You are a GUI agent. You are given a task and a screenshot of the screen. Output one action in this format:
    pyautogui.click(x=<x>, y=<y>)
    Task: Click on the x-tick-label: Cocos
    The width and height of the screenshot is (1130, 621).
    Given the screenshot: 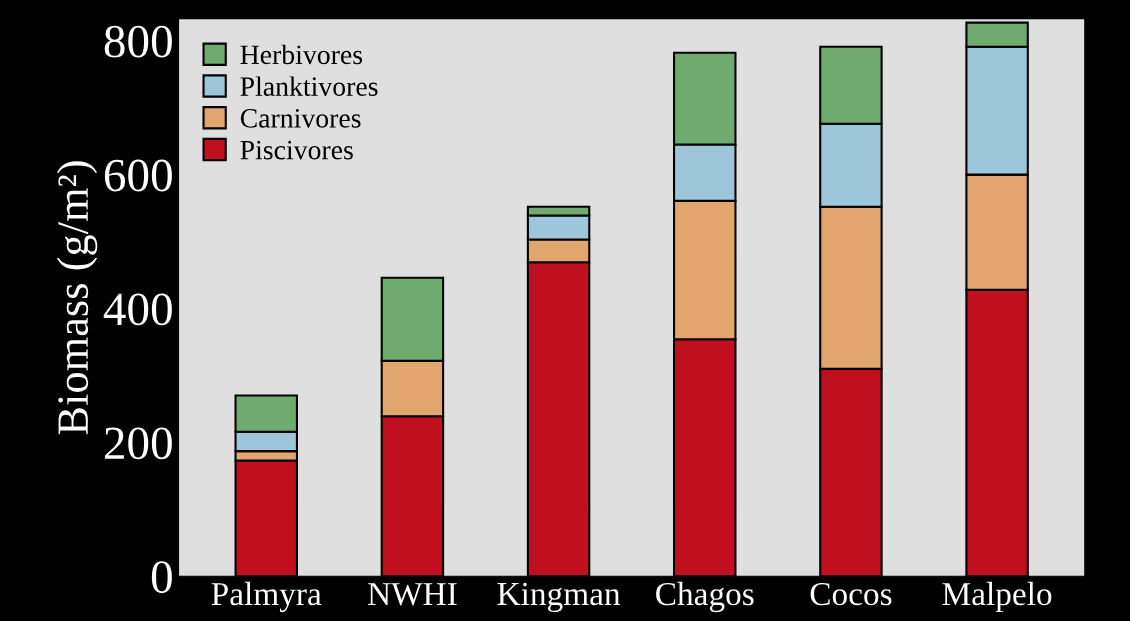 What is the action you would take?
    pyautogui.click(x=851, y=594)
    